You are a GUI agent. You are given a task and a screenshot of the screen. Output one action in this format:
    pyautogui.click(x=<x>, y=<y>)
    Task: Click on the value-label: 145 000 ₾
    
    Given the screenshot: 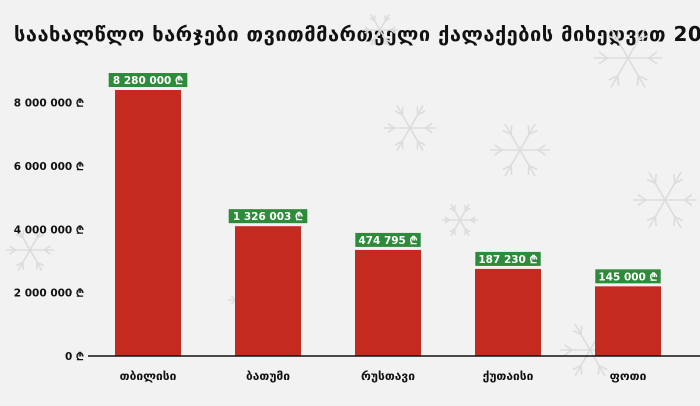 What is the action you would take?
    pyautogui.click(x=627, y=277)
    